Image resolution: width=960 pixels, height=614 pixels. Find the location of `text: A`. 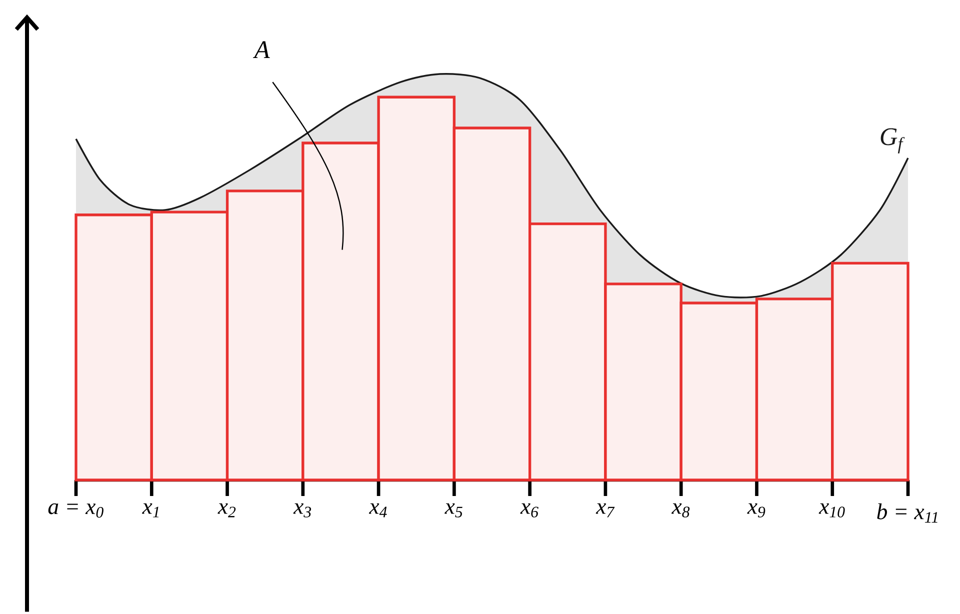

text: A is located at coordinates (261, 49).